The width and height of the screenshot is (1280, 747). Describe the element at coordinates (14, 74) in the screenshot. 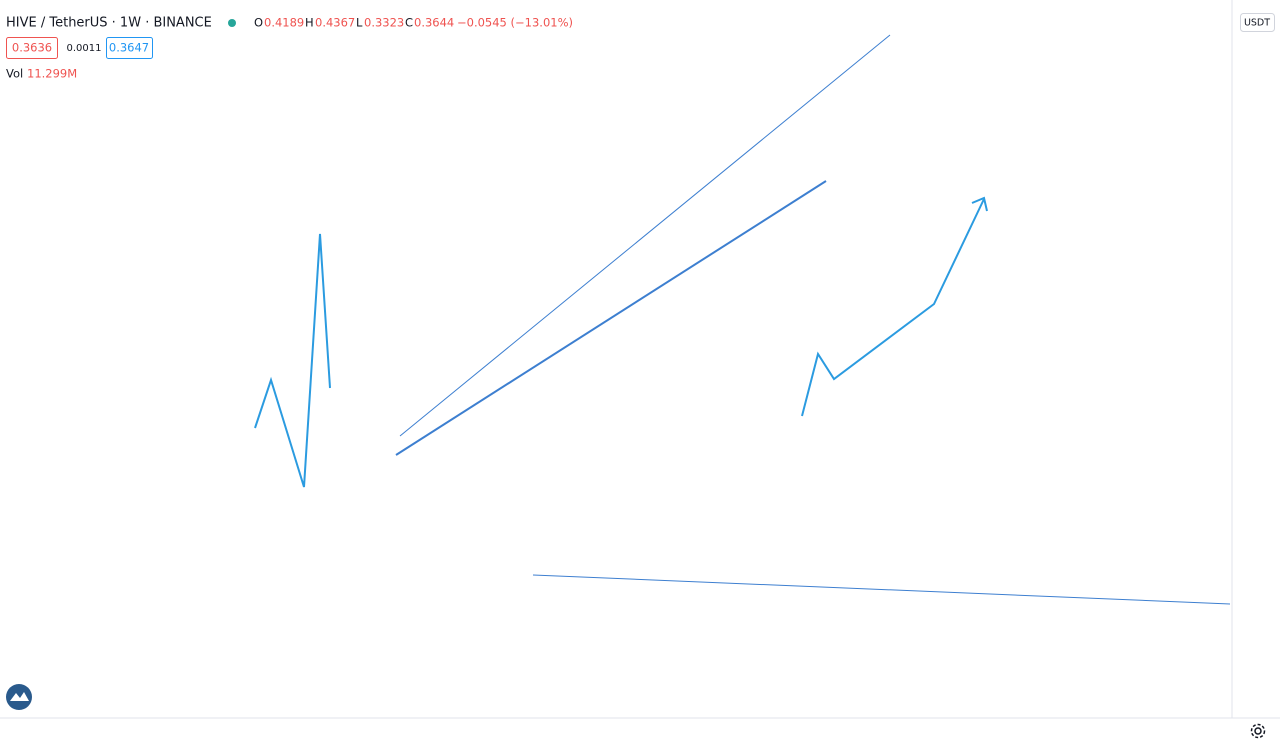

I see `vol-label: Vol` at that location.